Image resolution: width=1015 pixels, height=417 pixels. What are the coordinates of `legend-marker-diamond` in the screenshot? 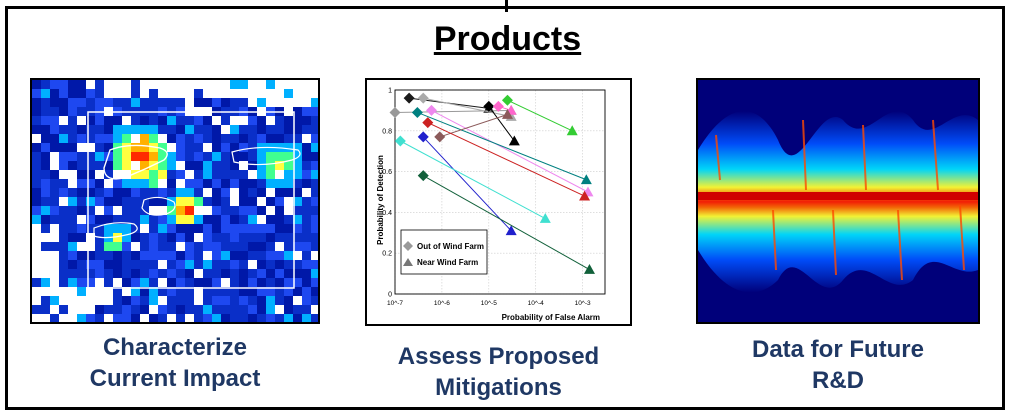 It's located at (408, 246).